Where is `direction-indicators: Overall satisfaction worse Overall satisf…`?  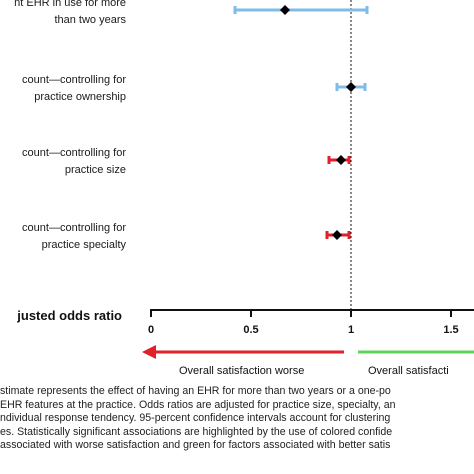 direction-indicators: Overall satisfaction worse Overall satisf… is located at coordinates (308, 361).